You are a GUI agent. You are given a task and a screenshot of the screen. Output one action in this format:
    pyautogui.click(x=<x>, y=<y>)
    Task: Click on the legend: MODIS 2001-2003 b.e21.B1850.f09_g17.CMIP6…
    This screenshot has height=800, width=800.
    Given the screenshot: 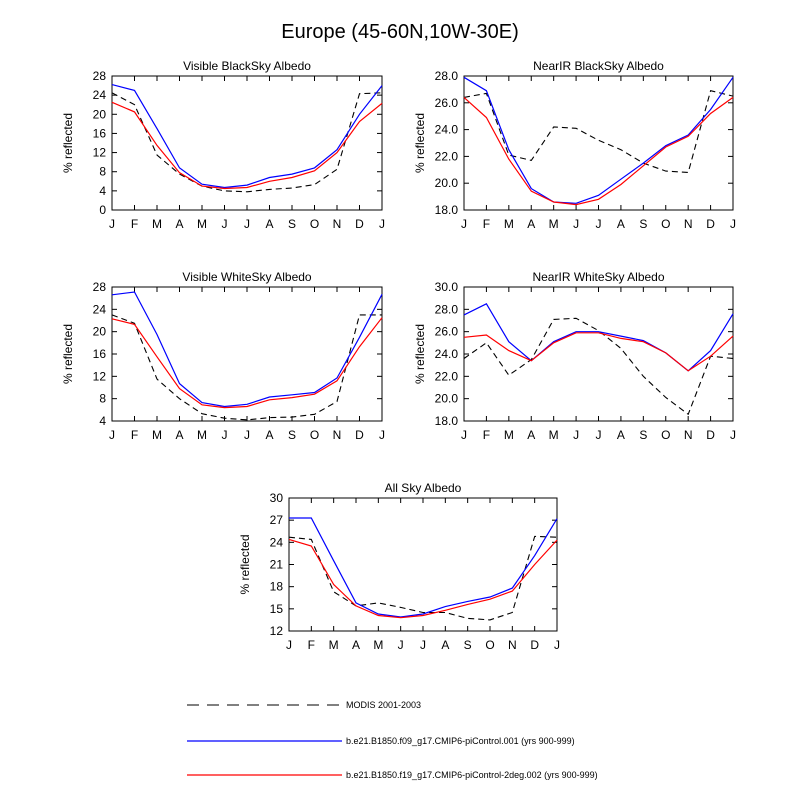 What is the action you would take?
    pyautogui.click(x=392, y=740)
    